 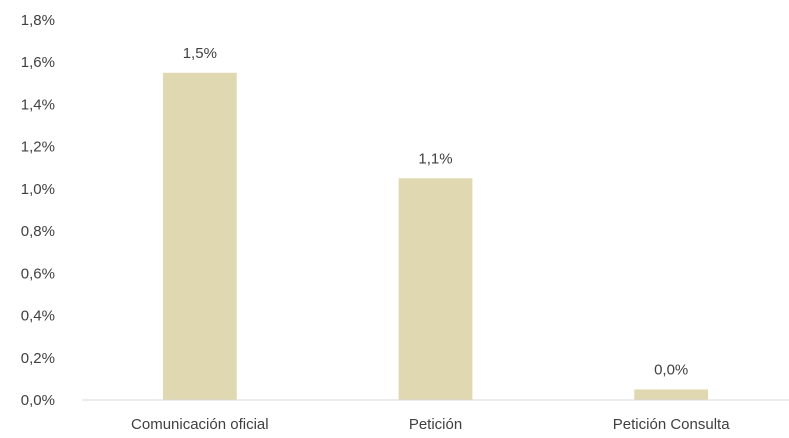 What do you see at coordinates (38, 189) in the screenshot?
I see `y-tick-label: 1,0%` at bounding box center [38, 189].